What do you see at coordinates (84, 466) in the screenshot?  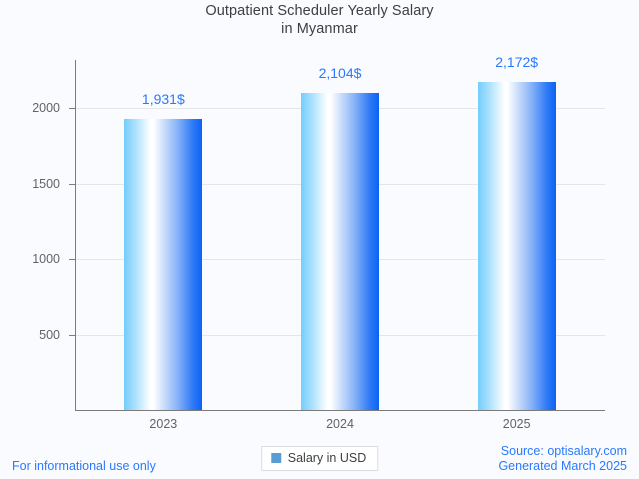 I see `disclaimer-text: For informational use only` at bounding box center [84, 466].